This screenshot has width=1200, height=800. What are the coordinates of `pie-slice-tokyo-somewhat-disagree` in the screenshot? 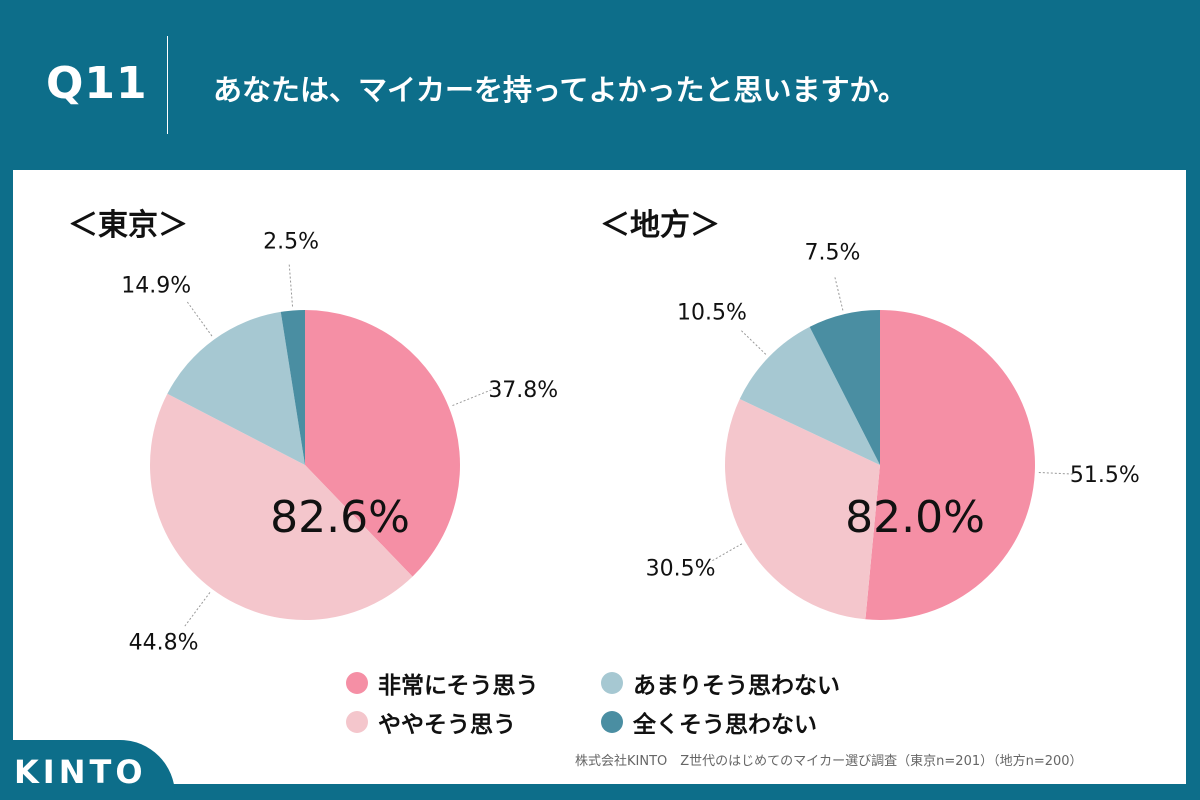 It's located at (236, 388).